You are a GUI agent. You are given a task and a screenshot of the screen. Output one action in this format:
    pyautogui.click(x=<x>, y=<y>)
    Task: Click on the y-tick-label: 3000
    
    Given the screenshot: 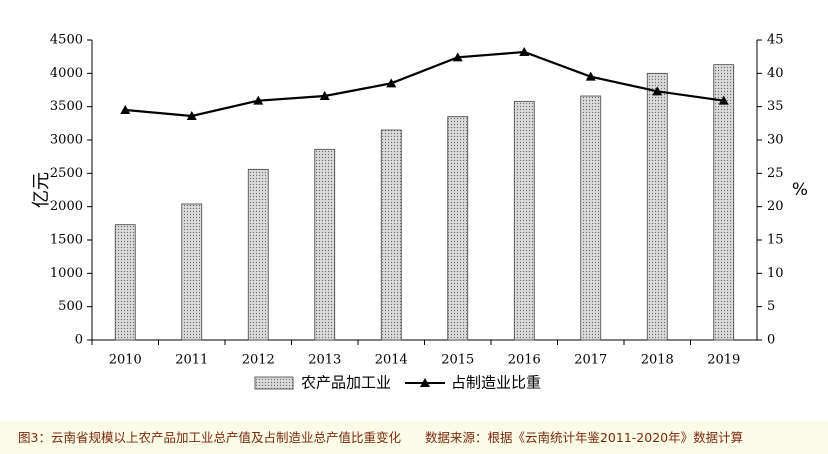 What is the action you would take?
    pyautogui.click(x=66, y=140)
    